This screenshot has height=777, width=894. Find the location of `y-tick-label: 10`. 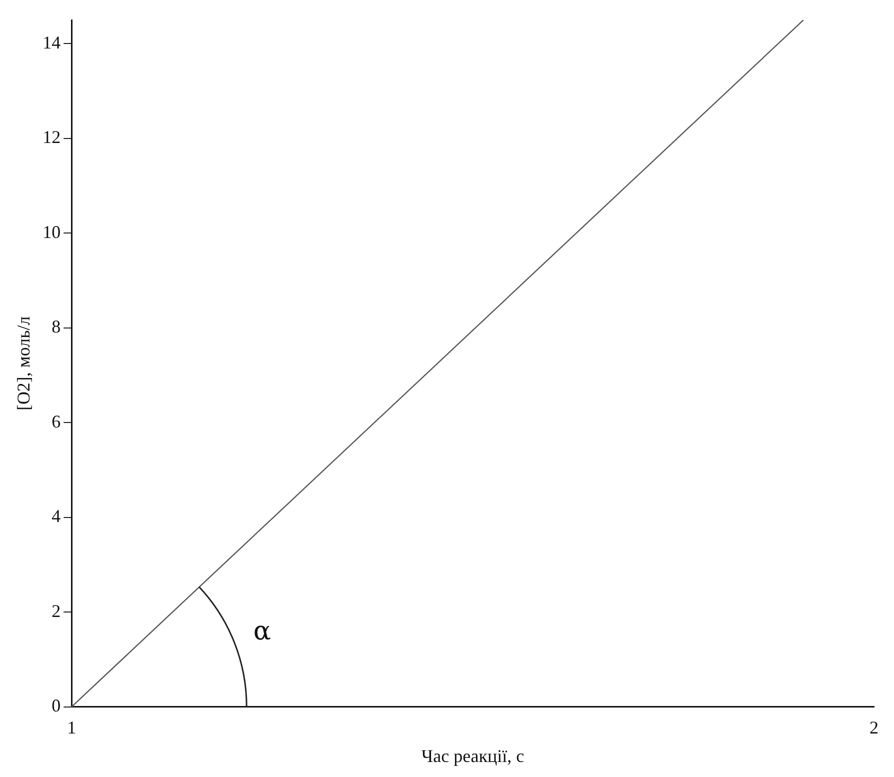

y-tick-label: 10 is located at coordinates (51, 232).